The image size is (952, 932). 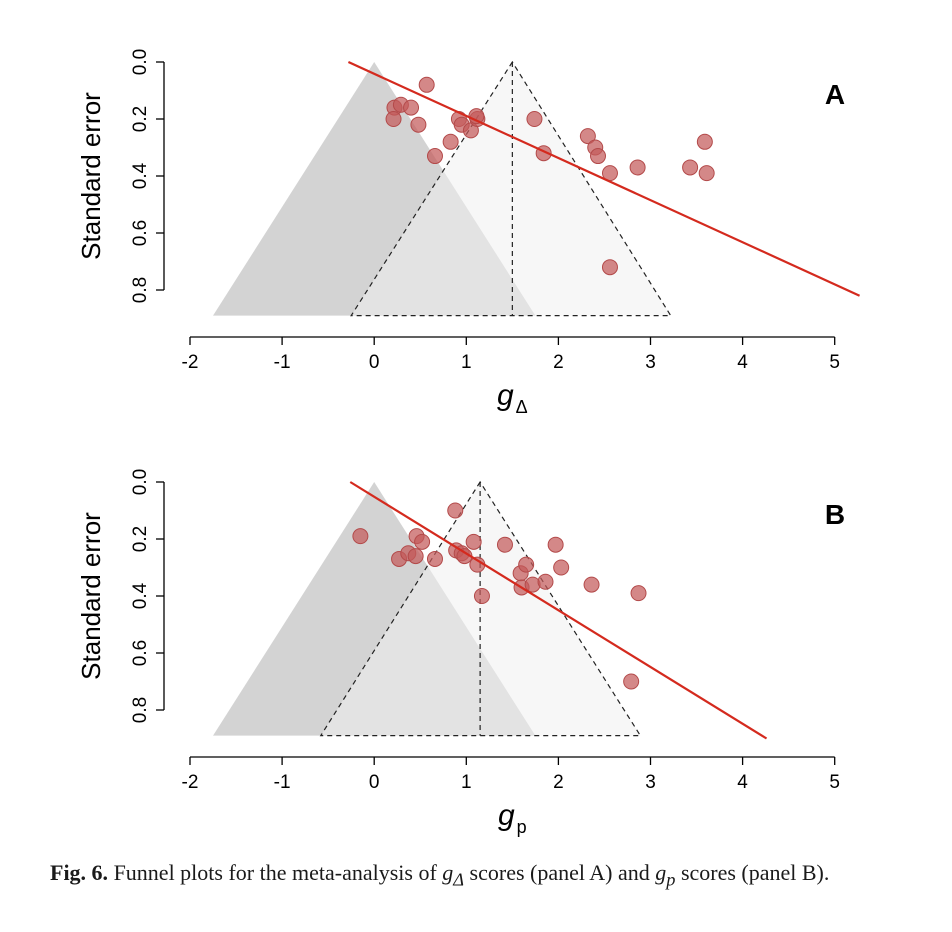 I want to click on panel-b-x-tick-label-1: 1, so click(x=466, y=782).